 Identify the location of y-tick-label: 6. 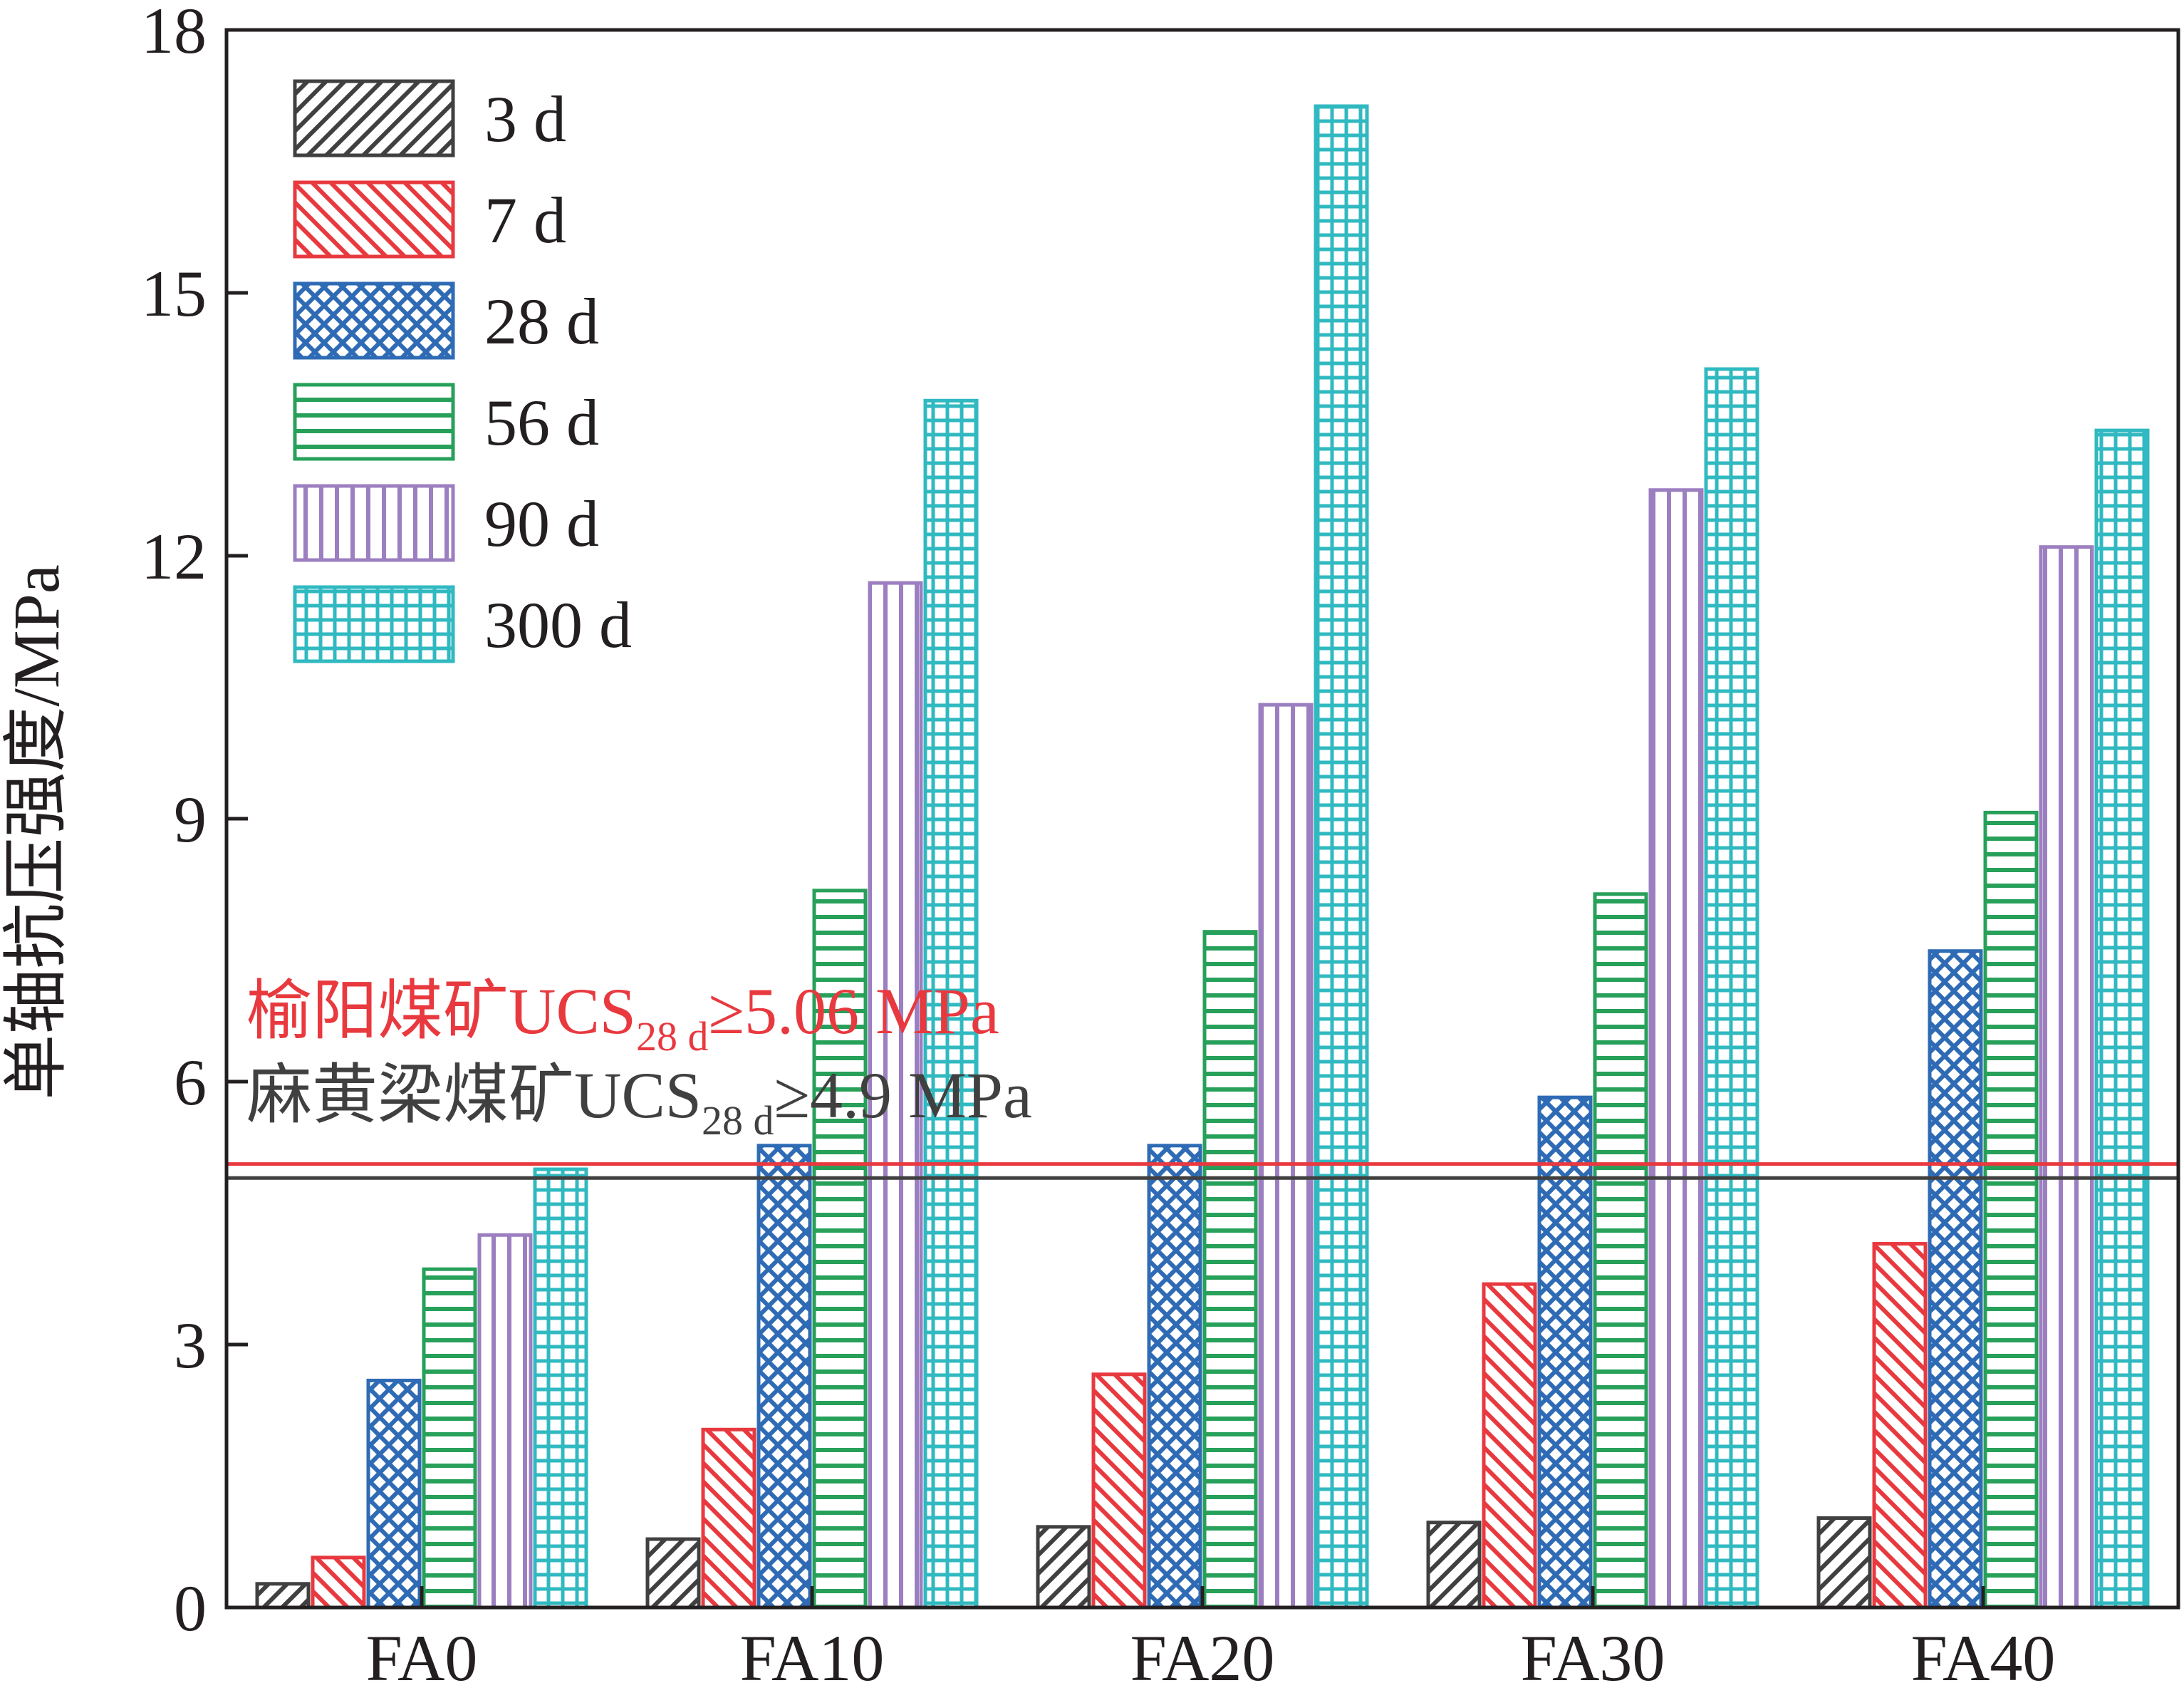
(190, 1082).